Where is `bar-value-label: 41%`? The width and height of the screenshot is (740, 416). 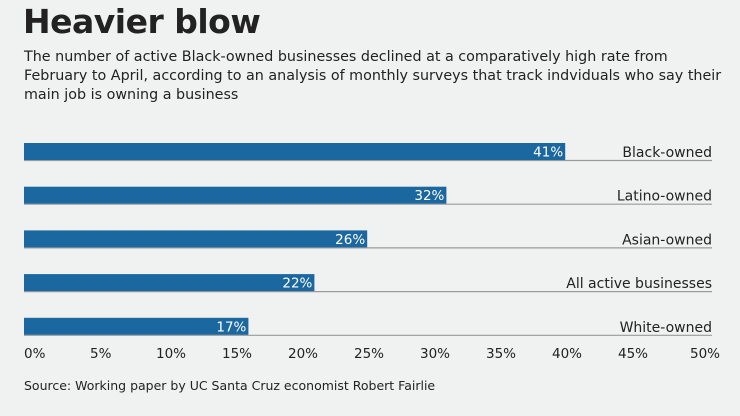 bar-value-label: 41% is located at coordinates (548, 153).